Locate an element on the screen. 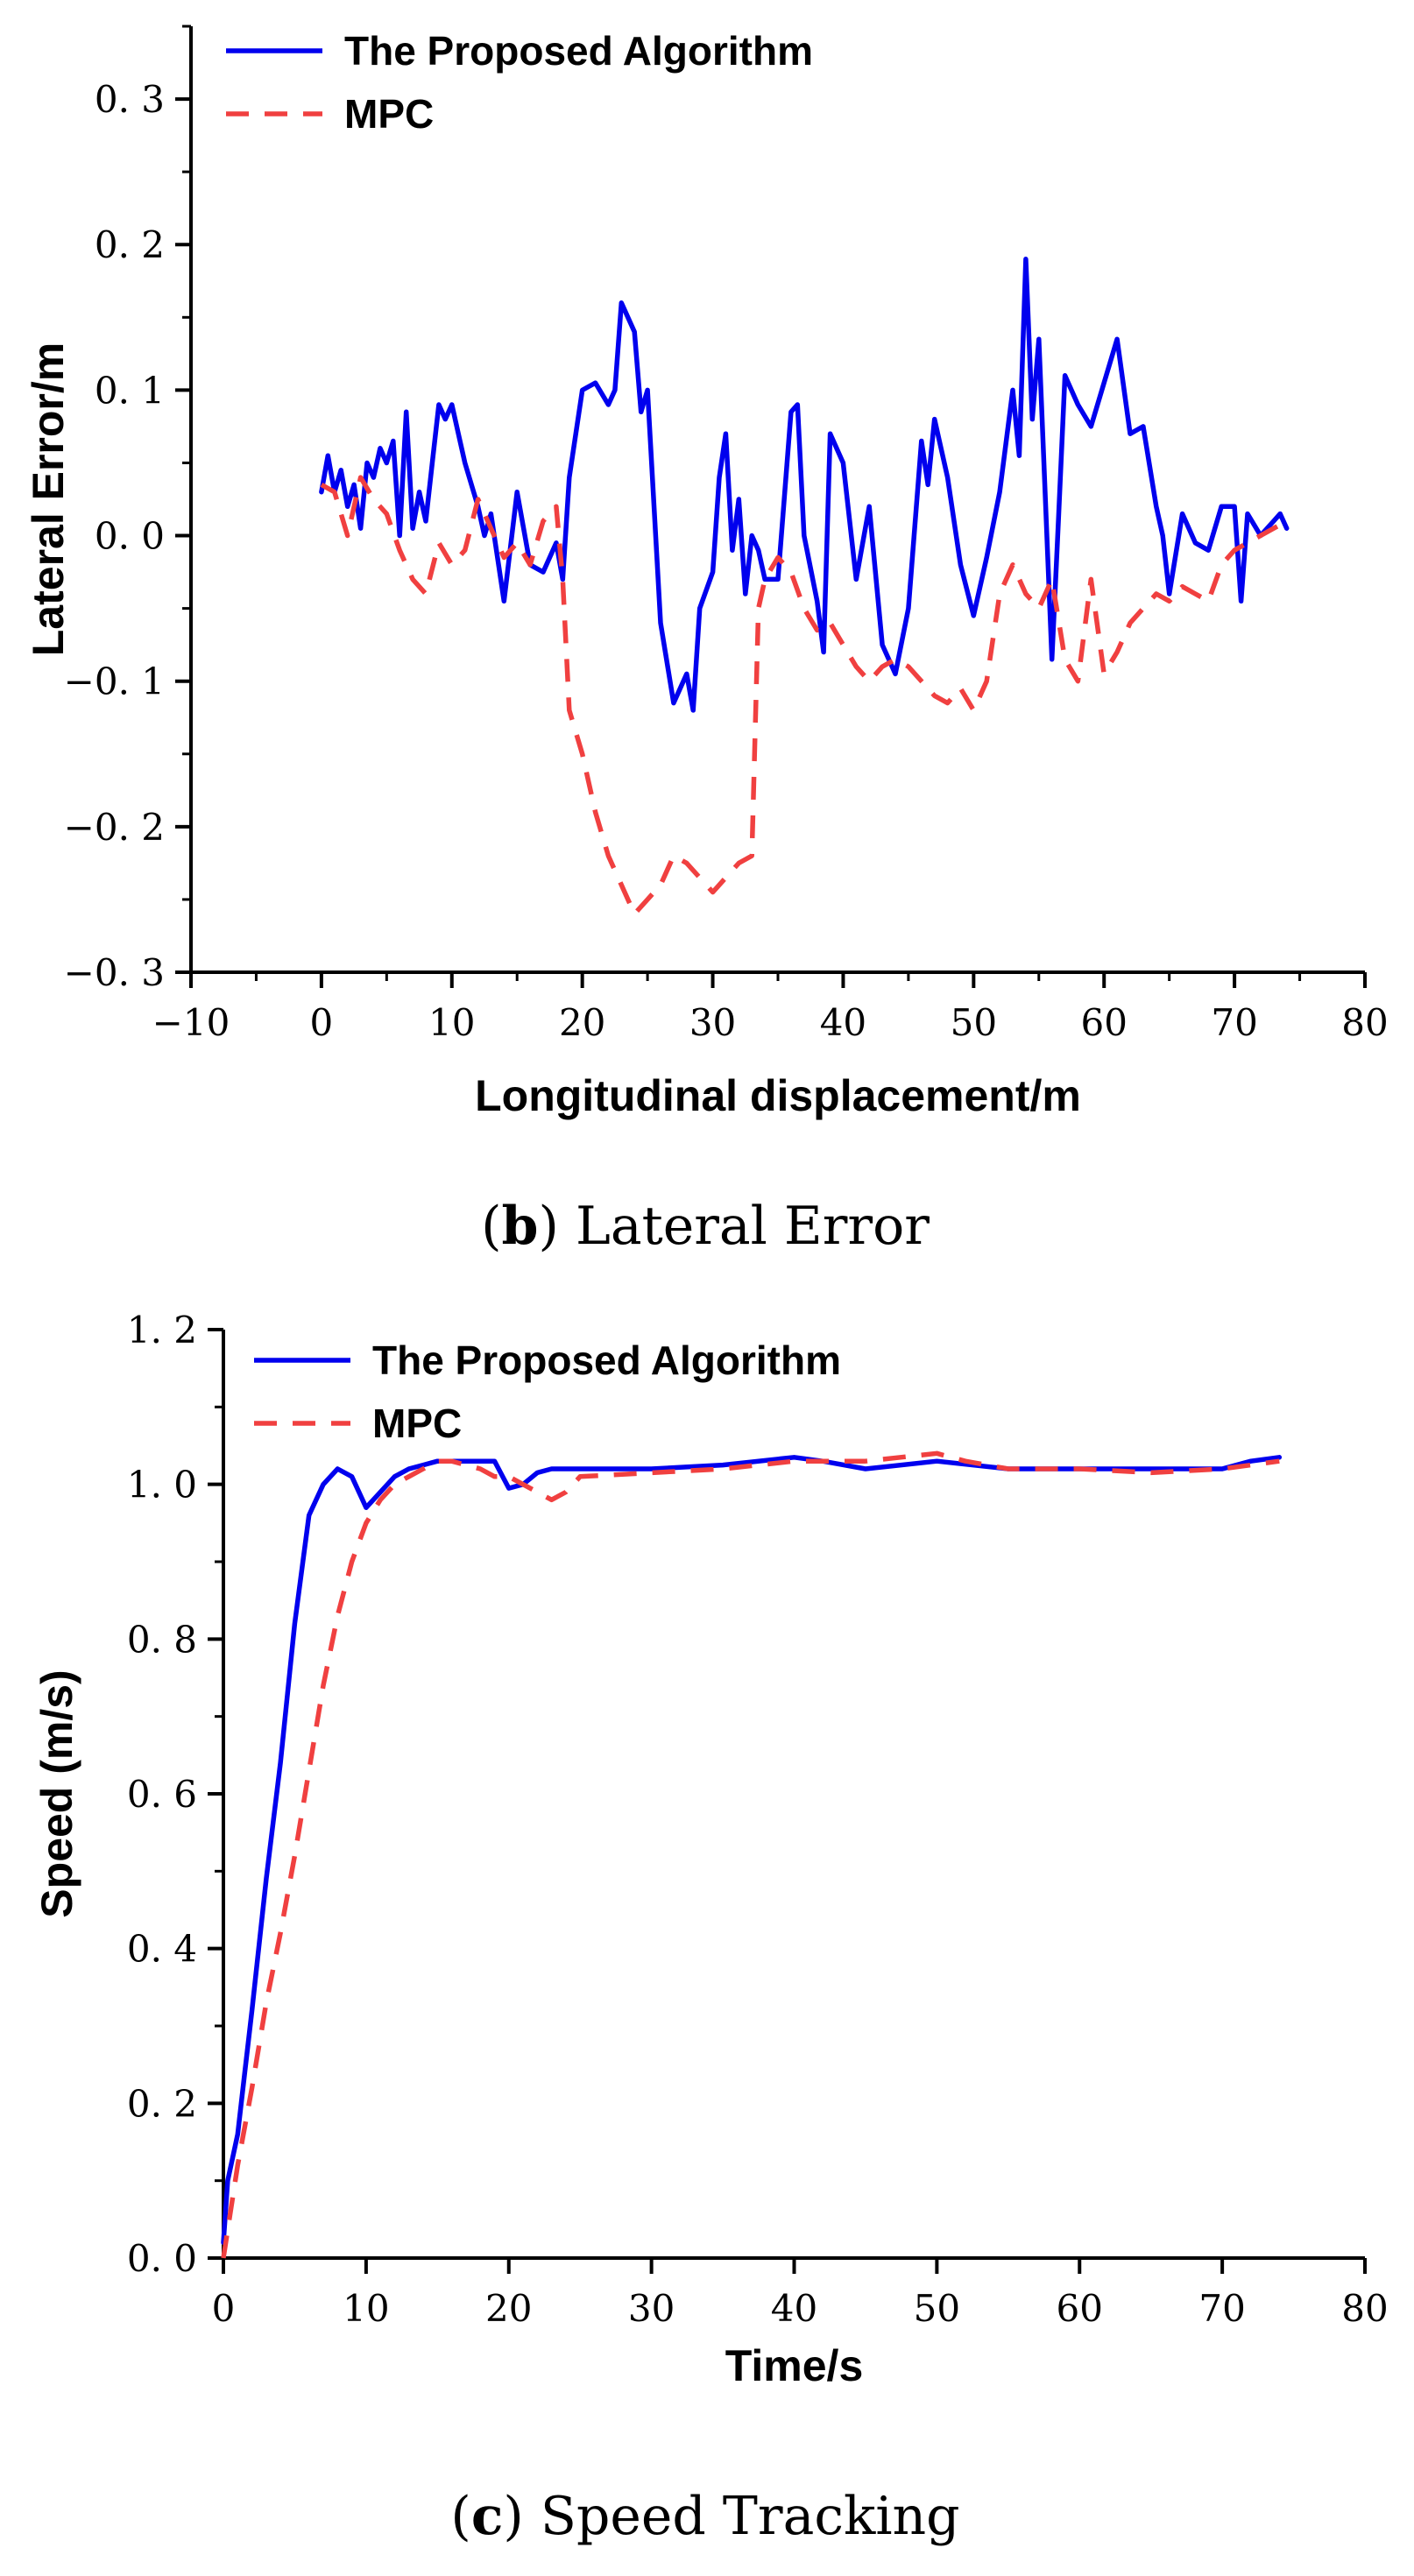  y-axis-title: Speed (m/s) is located at coordinates (56, 1793).